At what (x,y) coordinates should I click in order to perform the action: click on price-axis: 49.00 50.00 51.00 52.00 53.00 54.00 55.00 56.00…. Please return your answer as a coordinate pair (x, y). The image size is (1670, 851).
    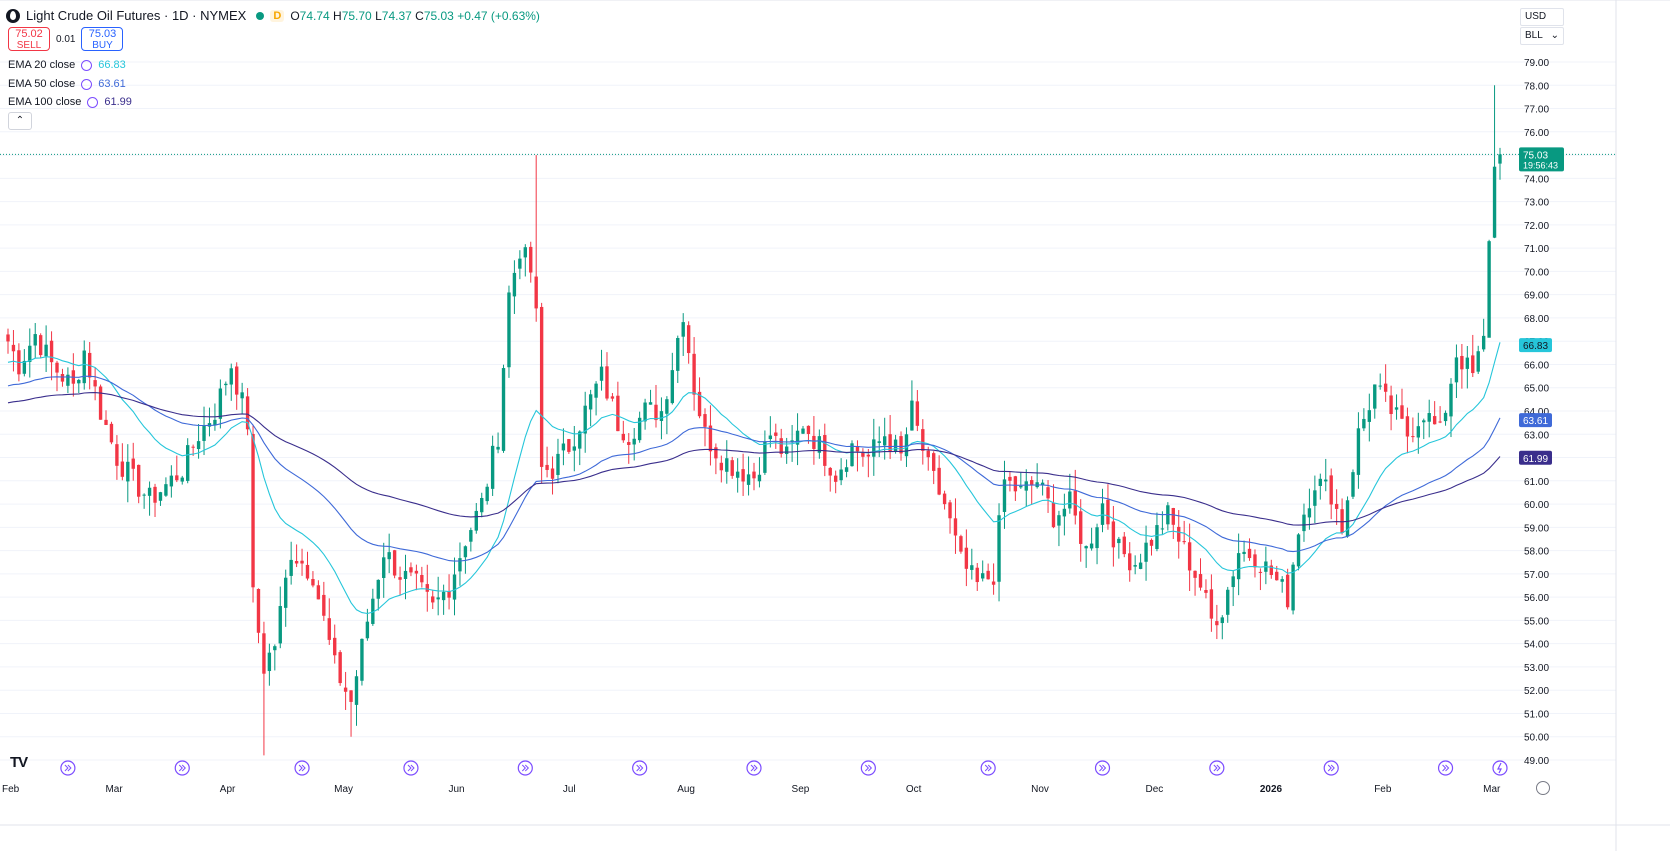
    Looking at the image, I should click on (1536, 412).